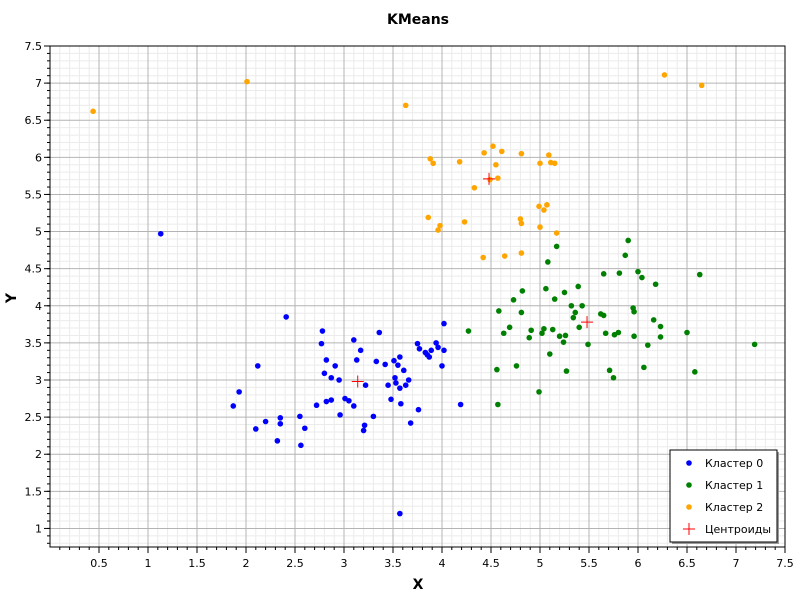 The width and height of the screenshot is (800, 600). Describe the element at coordinates (295, 563) in the screenshot. I see `x-tick-label: 2.5` at that location.